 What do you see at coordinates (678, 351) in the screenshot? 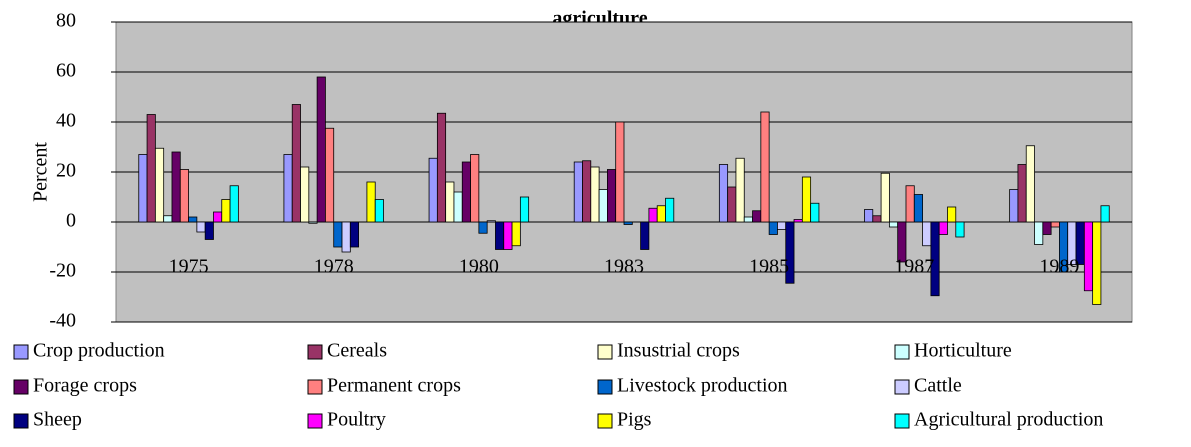
I see `legend-label: Insustrial crops` at bounding box center [678, 351].